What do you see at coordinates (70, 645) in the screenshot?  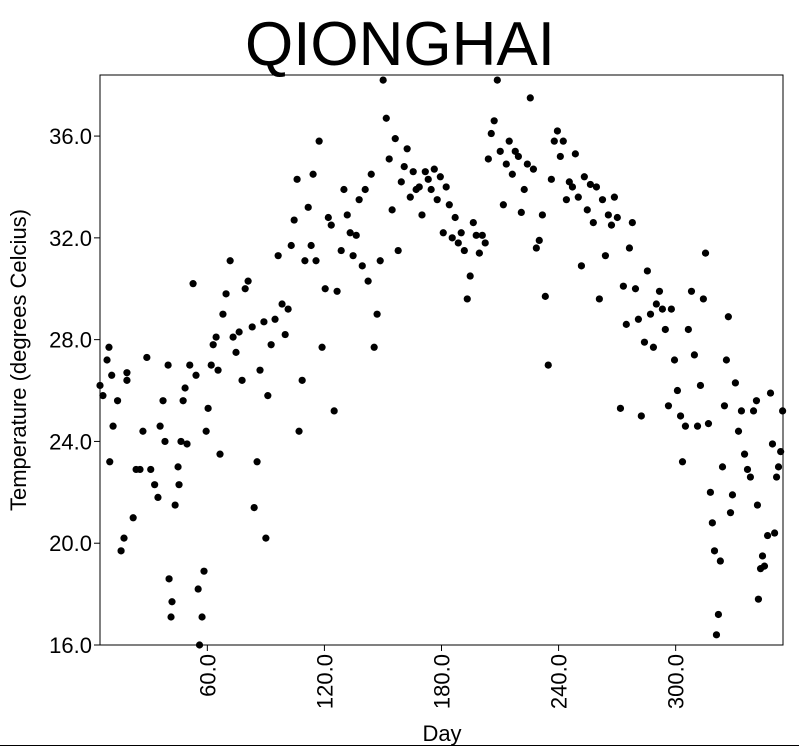 I see `y-tick-label: 16.0` at bounding box center [70, 645].